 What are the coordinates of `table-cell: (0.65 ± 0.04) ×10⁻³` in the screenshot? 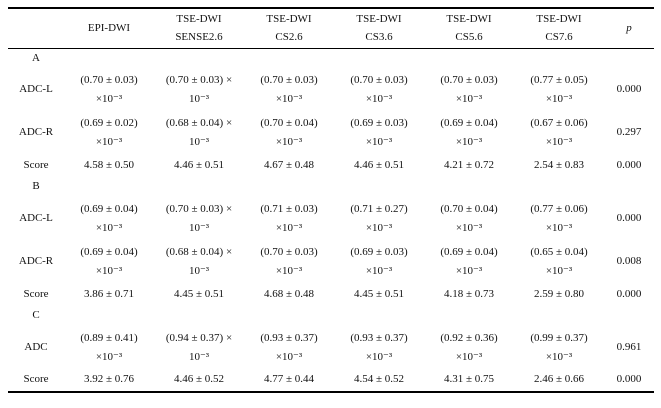 It's located at (559, 261).